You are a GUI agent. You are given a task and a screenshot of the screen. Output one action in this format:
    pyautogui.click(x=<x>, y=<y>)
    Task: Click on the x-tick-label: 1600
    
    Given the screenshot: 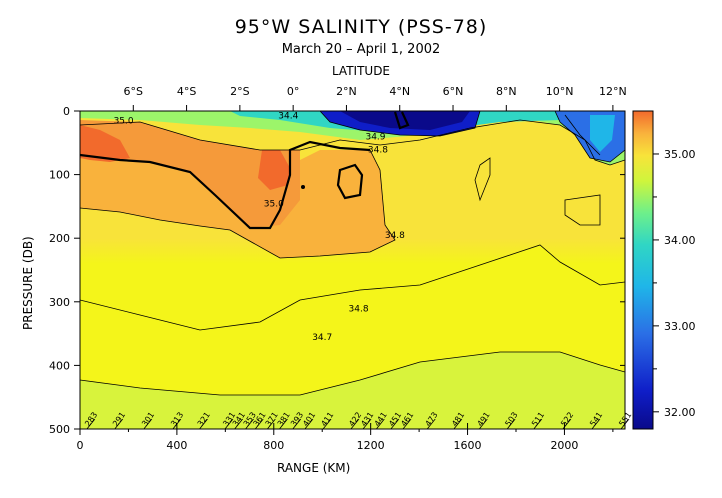 What is the action you would take?
    pyautogui.click(x=468, y=445)
    